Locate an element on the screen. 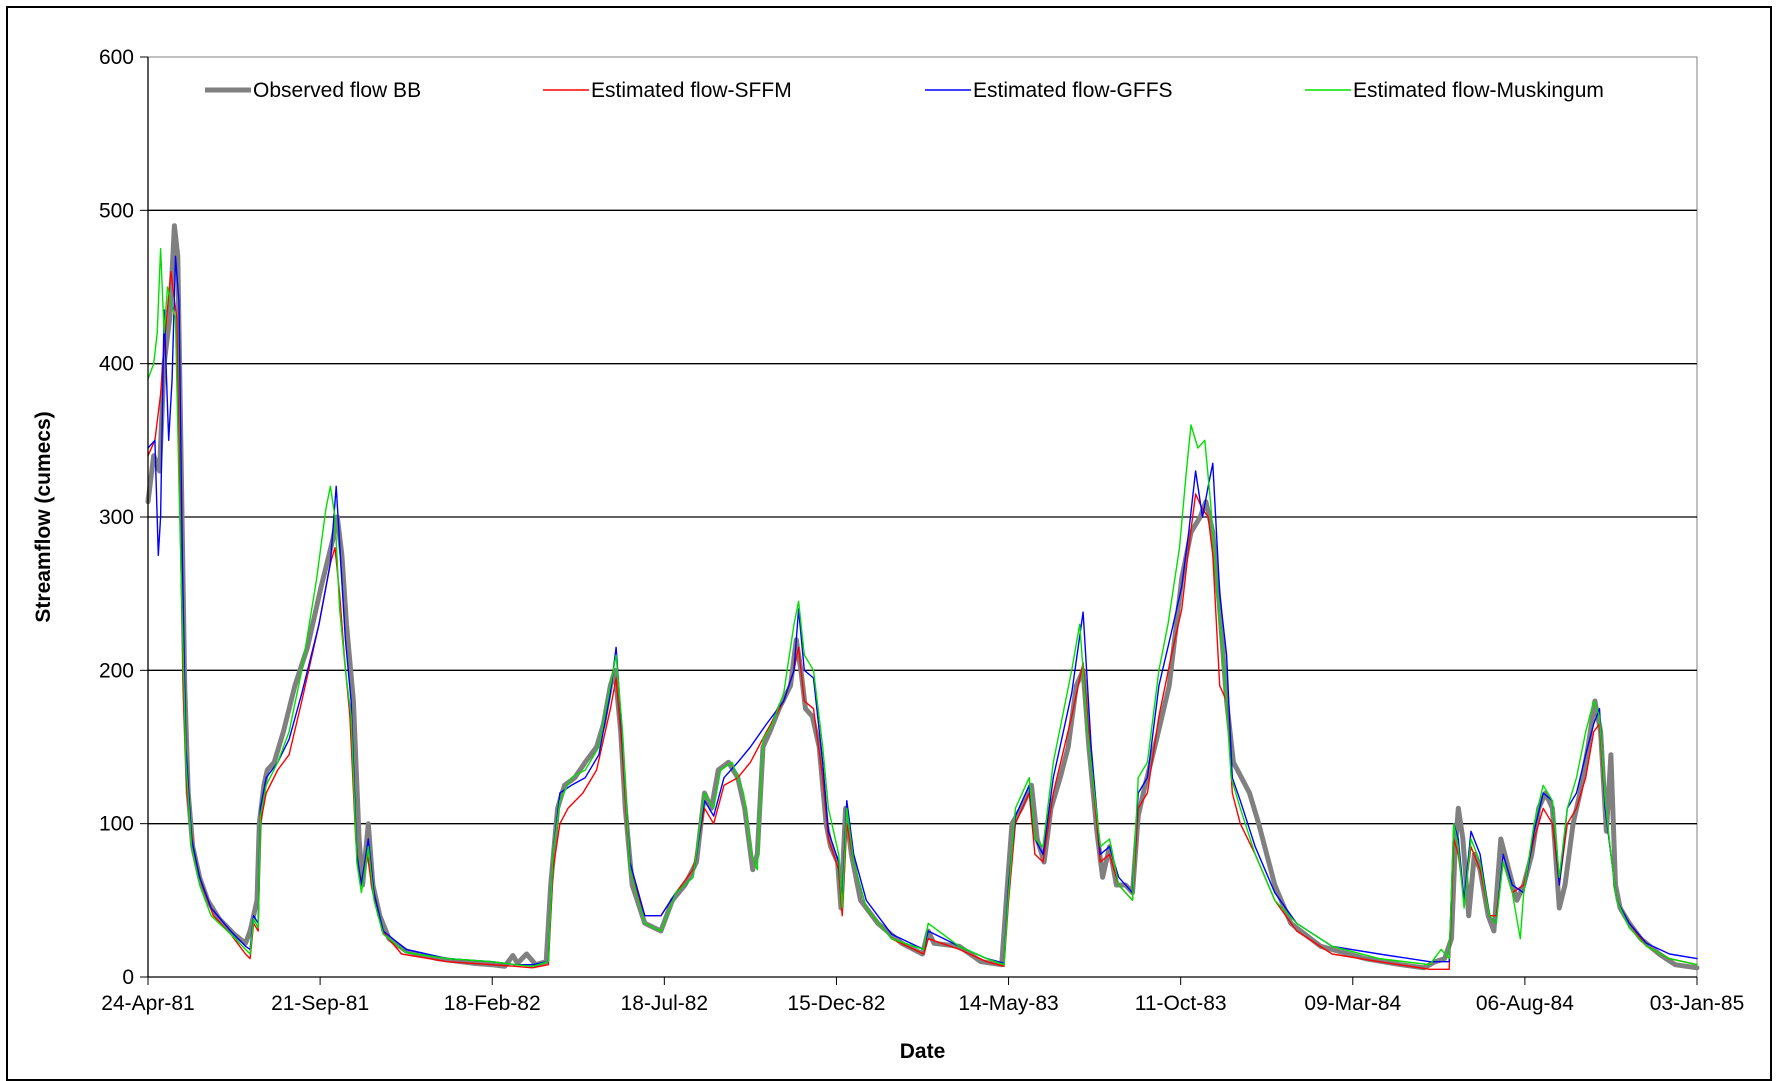 This screenshot has width=1780, height=1081. x-axis-title: Date is located at coordinates (923, 1051).